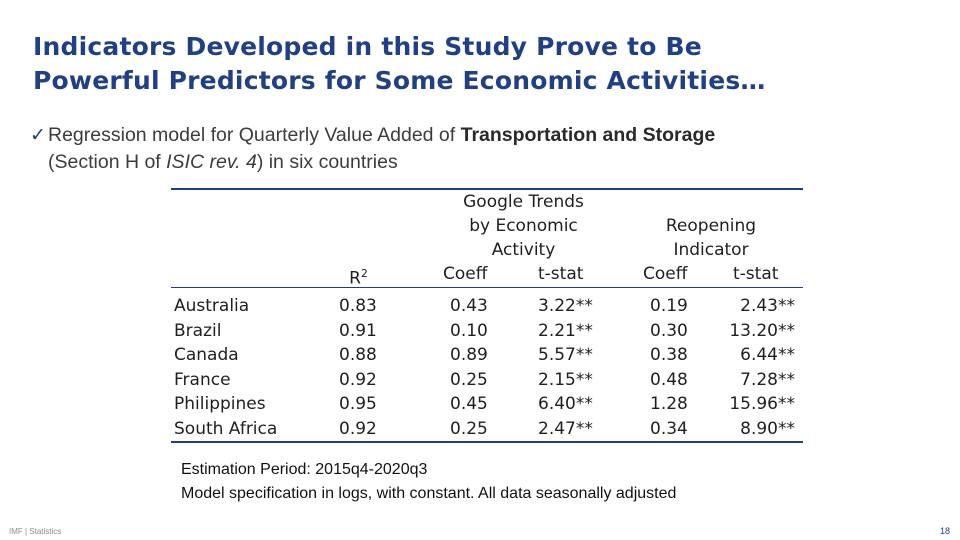  I want to click on cell-ro-coeff: 0.19, so click(669, 306).